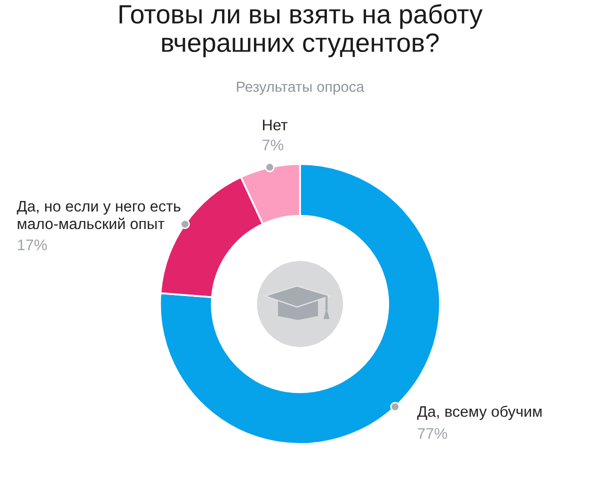 The height and width of the screenshot is (497, 600). Describe the element at coordinates (300, 88) in the screenshot. I see `chart-subtitle: Результаты опроса` at that location.